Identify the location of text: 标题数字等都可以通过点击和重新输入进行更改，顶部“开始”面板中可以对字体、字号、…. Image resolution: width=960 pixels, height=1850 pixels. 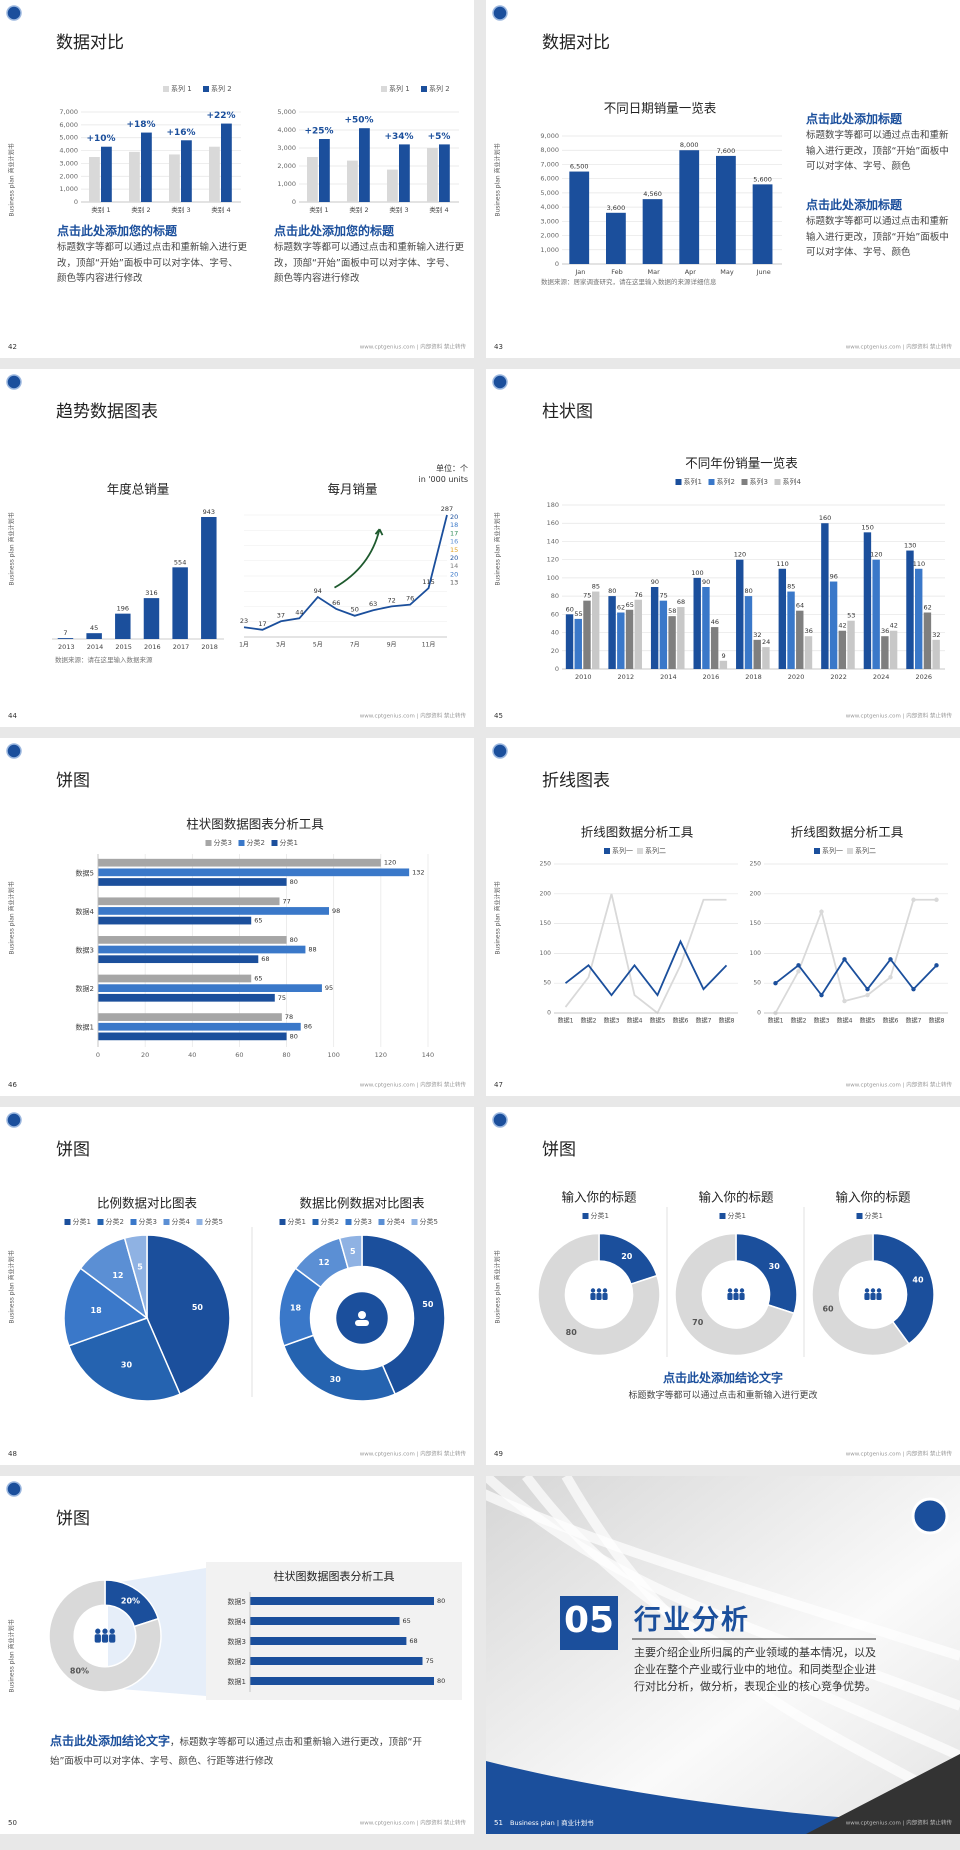
(152, 263).